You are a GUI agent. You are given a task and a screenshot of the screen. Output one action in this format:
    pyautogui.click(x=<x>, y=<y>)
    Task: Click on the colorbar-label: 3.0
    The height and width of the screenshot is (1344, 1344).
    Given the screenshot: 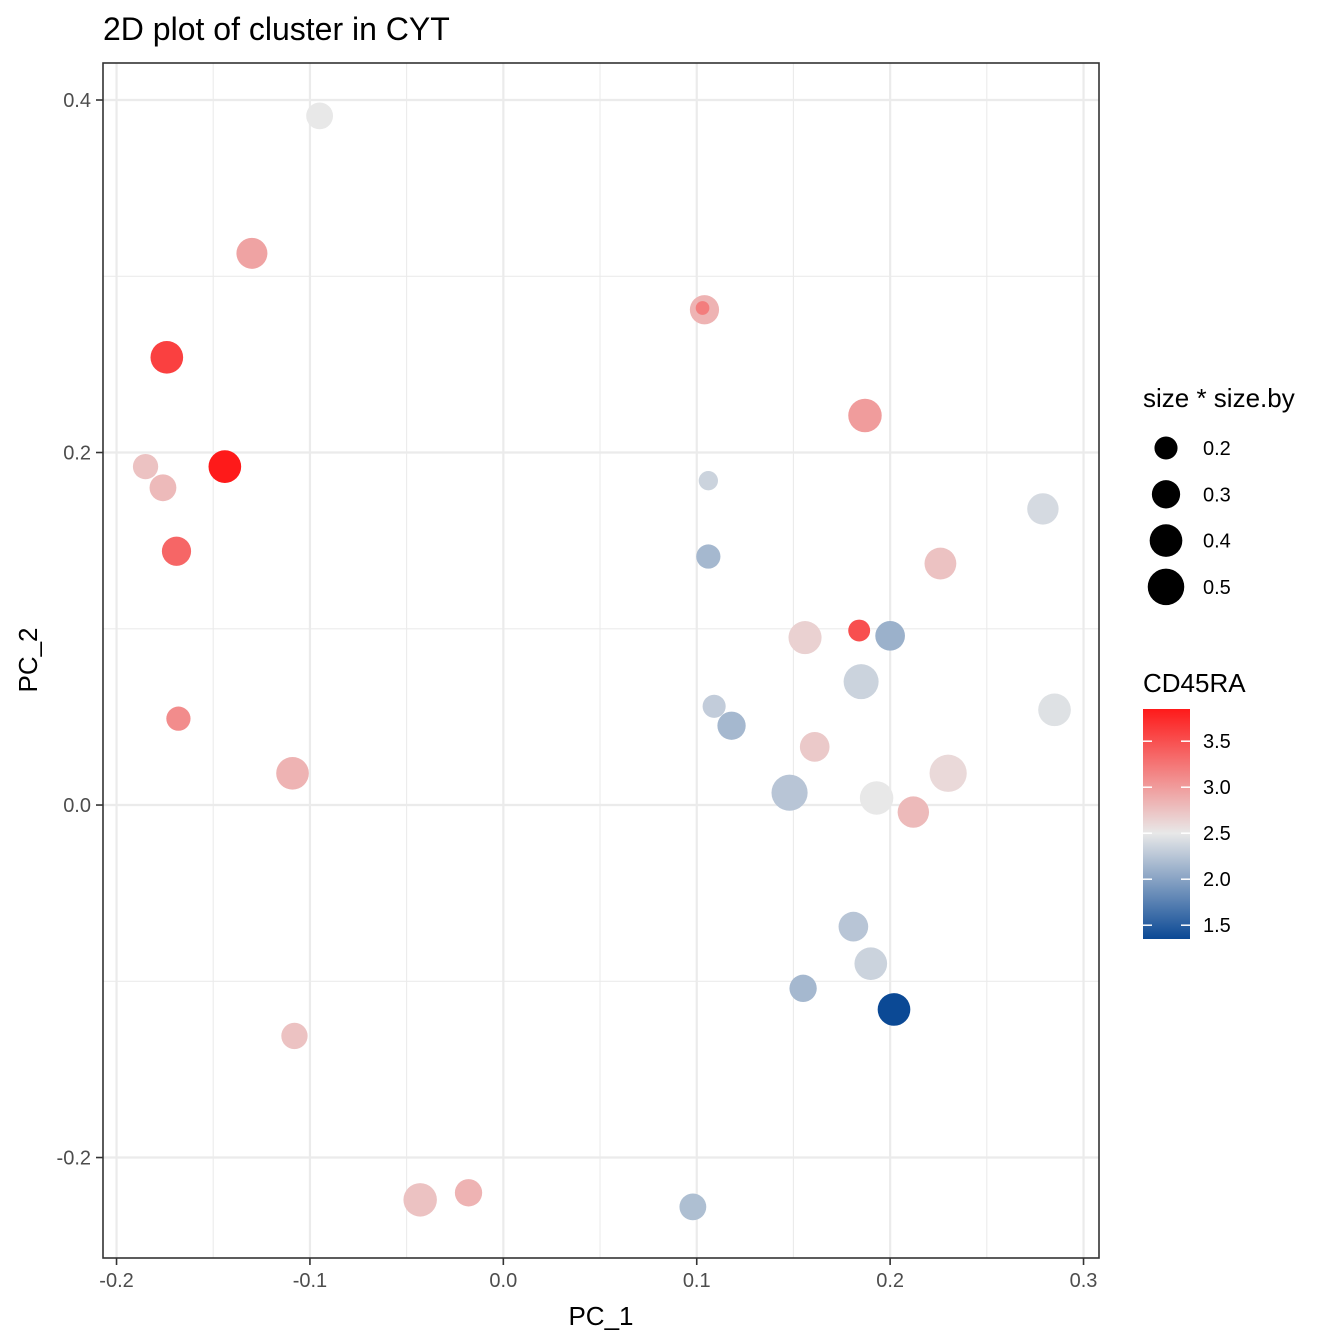 What is the action you would take?
    pyautogui.click(x=1217, y=788)
    